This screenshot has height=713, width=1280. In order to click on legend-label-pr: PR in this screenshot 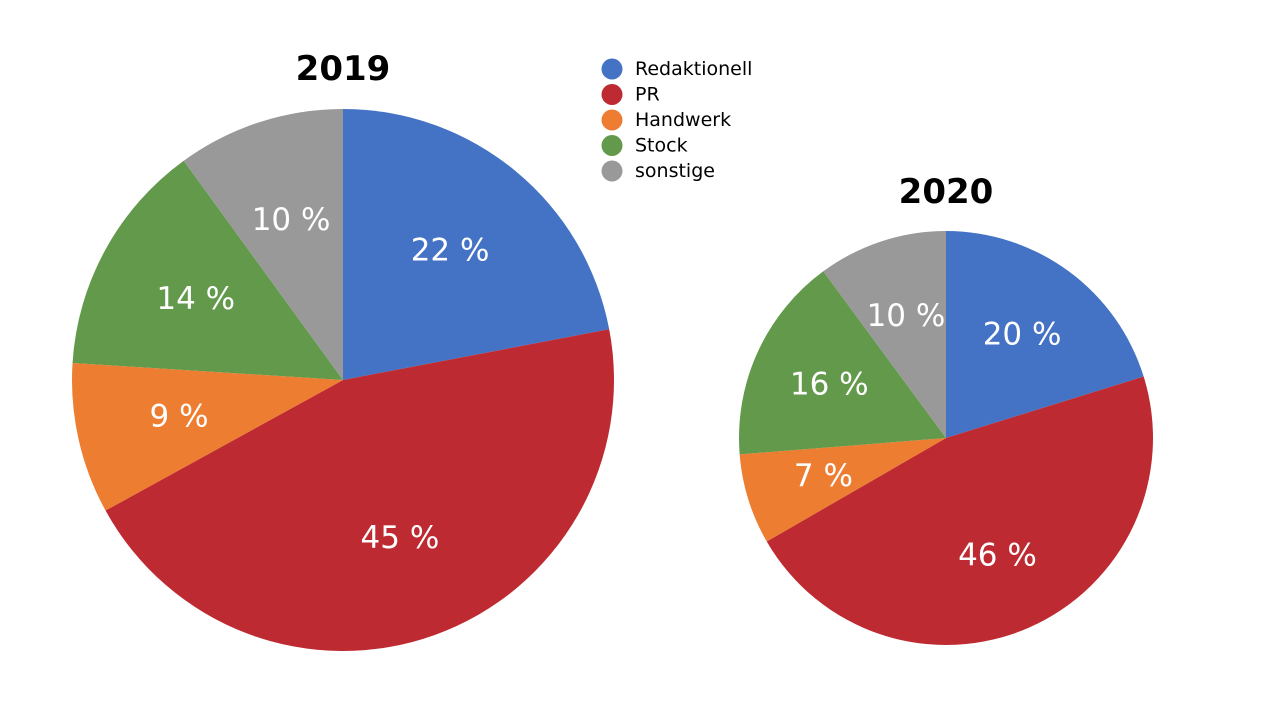, I will do `click(647, 95)`.